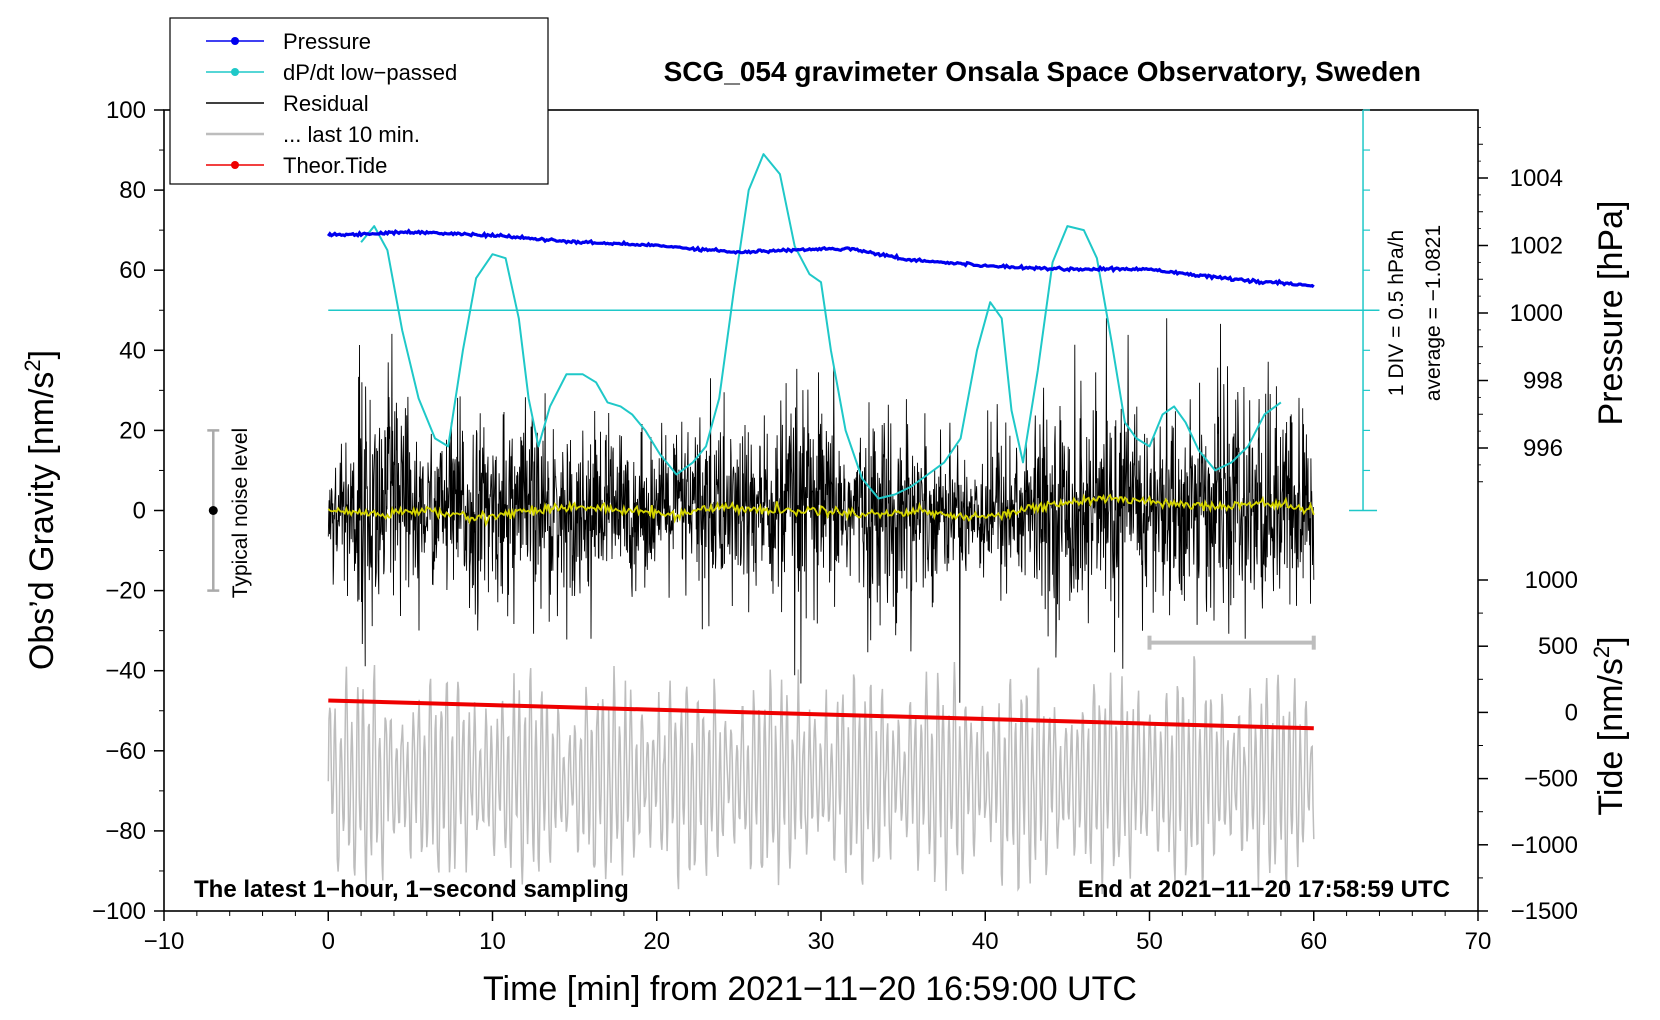 This screenshot has height=1020, width=1660. Describe the element at coordinates (326, 103) in the screenshot. I see `legend-label: Residual` at that location.